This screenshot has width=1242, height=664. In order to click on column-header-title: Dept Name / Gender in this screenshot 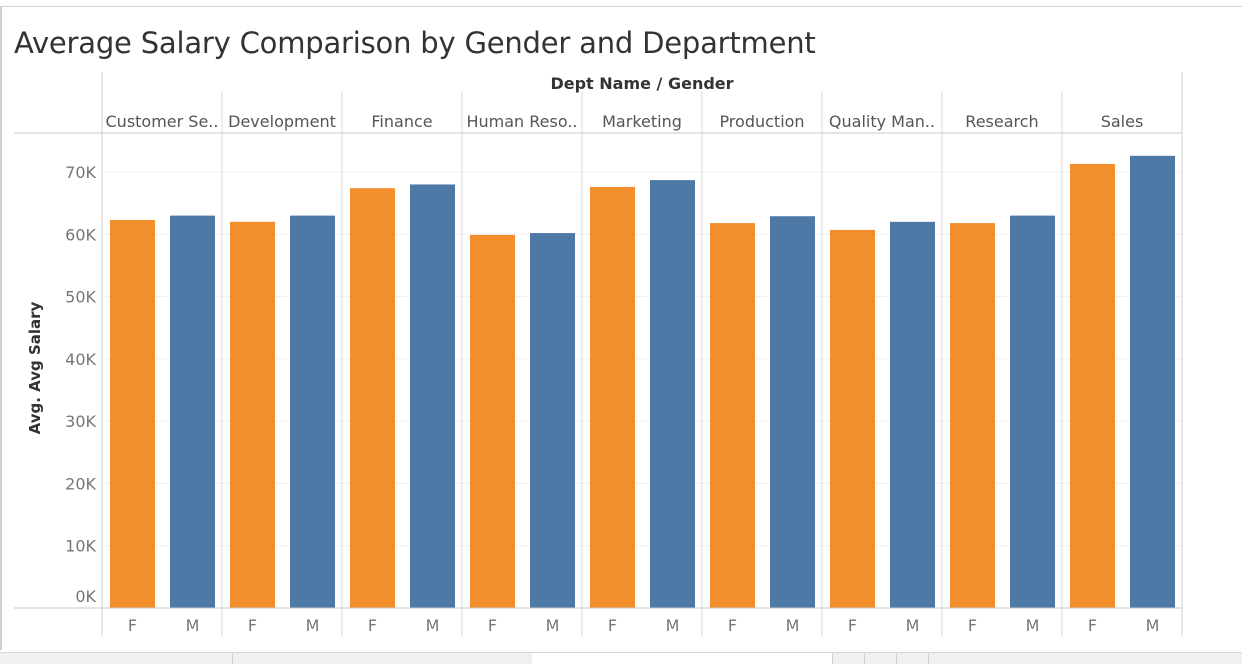, I will do `click(641, 83)`.